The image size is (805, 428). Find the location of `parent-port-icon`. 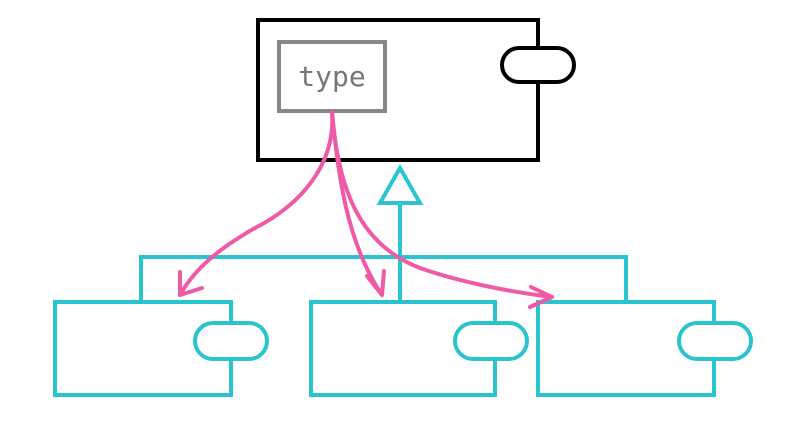

parent-port-icon is located at coordinates (538, 65).